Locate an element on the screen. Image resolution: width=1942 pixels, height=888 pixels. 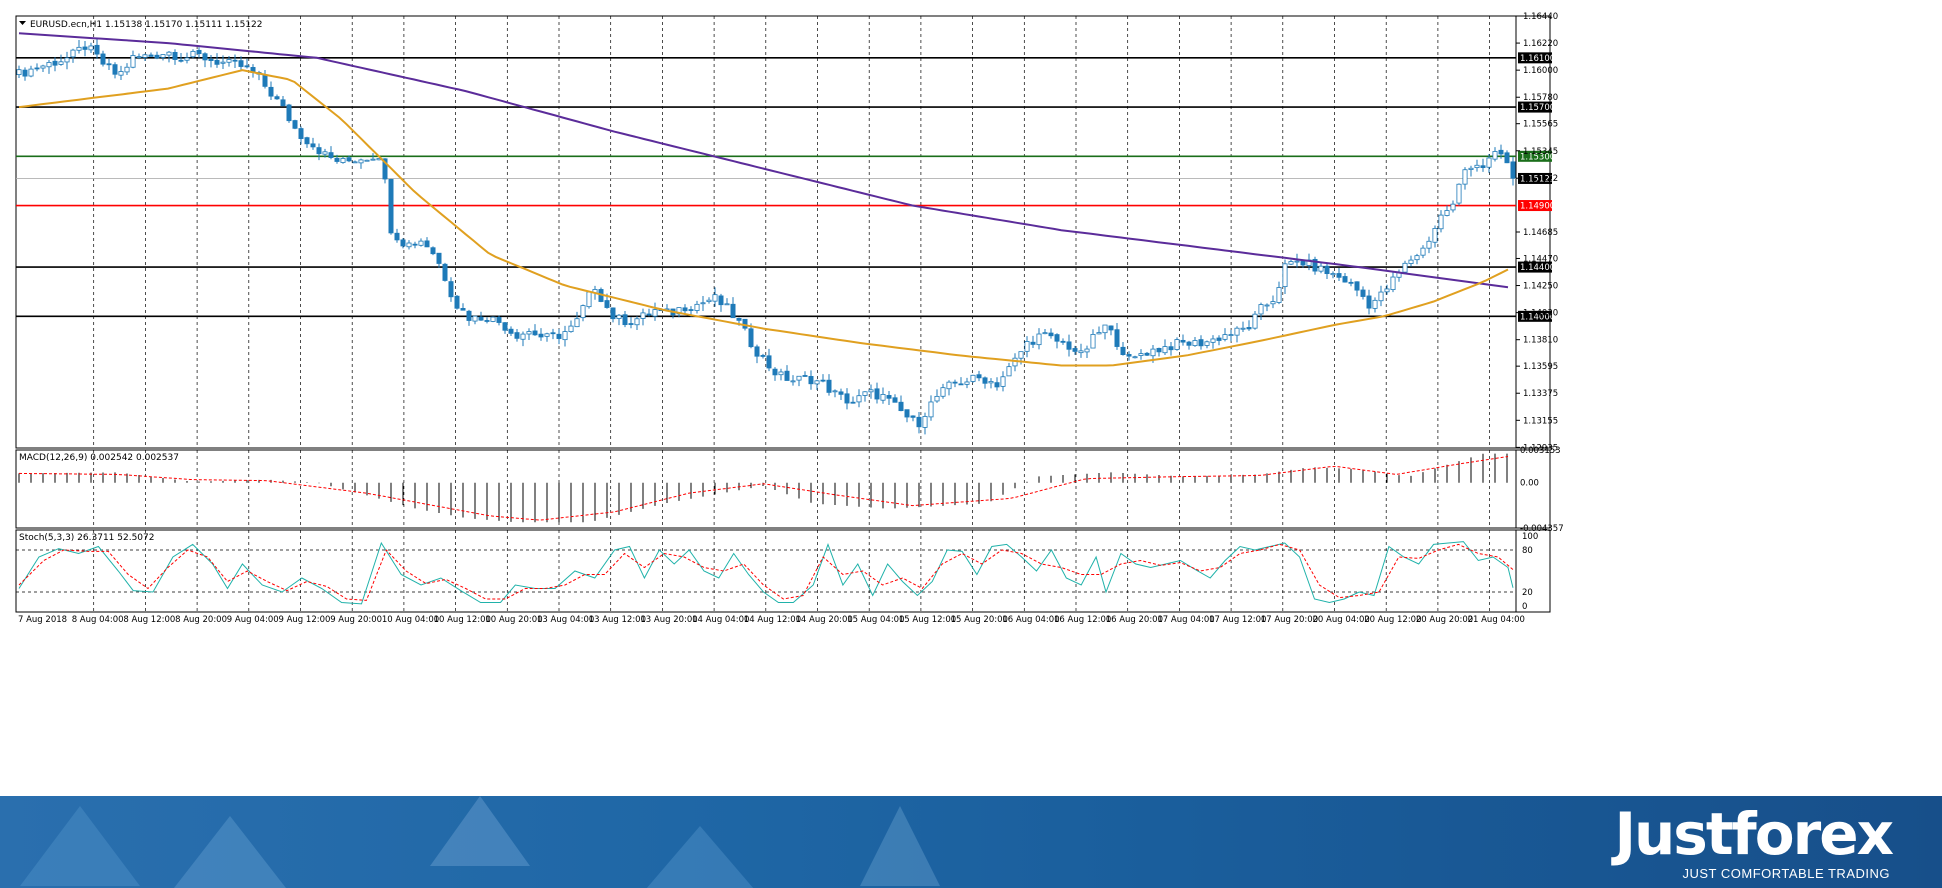
x-tick-label: 17 Aug 04:00 is located at coordinates (1185, 620).